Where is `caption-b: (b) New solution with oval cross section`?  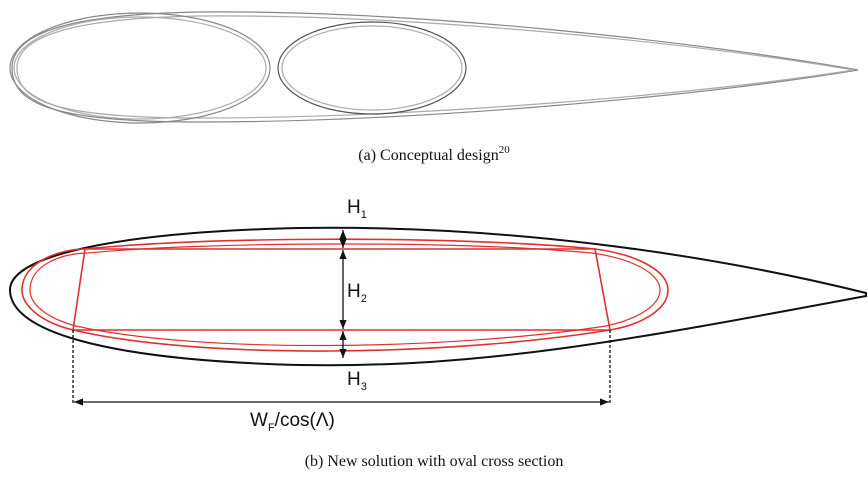
caption-b: (b) New solution with oval cross section is located at coordinates (434, 461).